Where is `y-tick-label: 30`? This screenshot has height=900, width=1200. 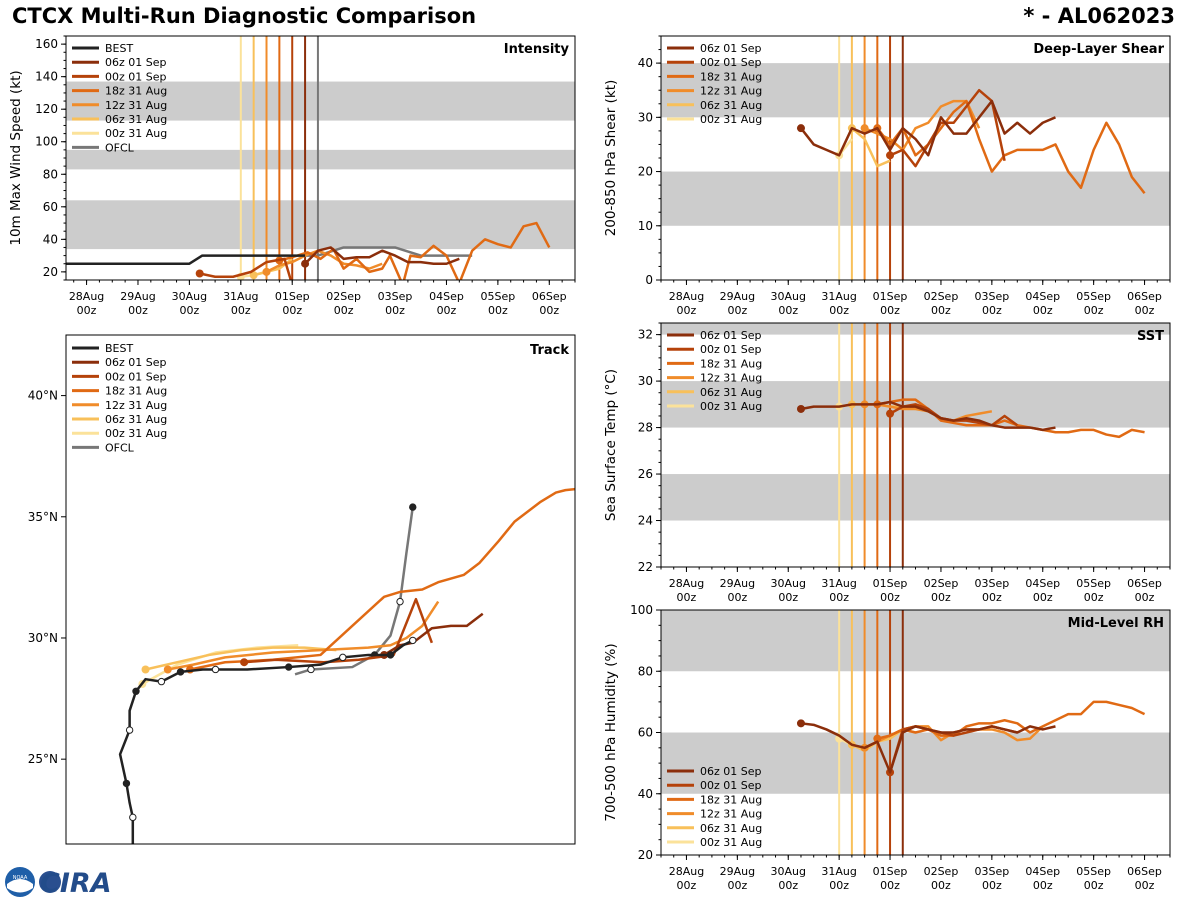
y-tick-label: 30 is located at coordinates (645, 117).